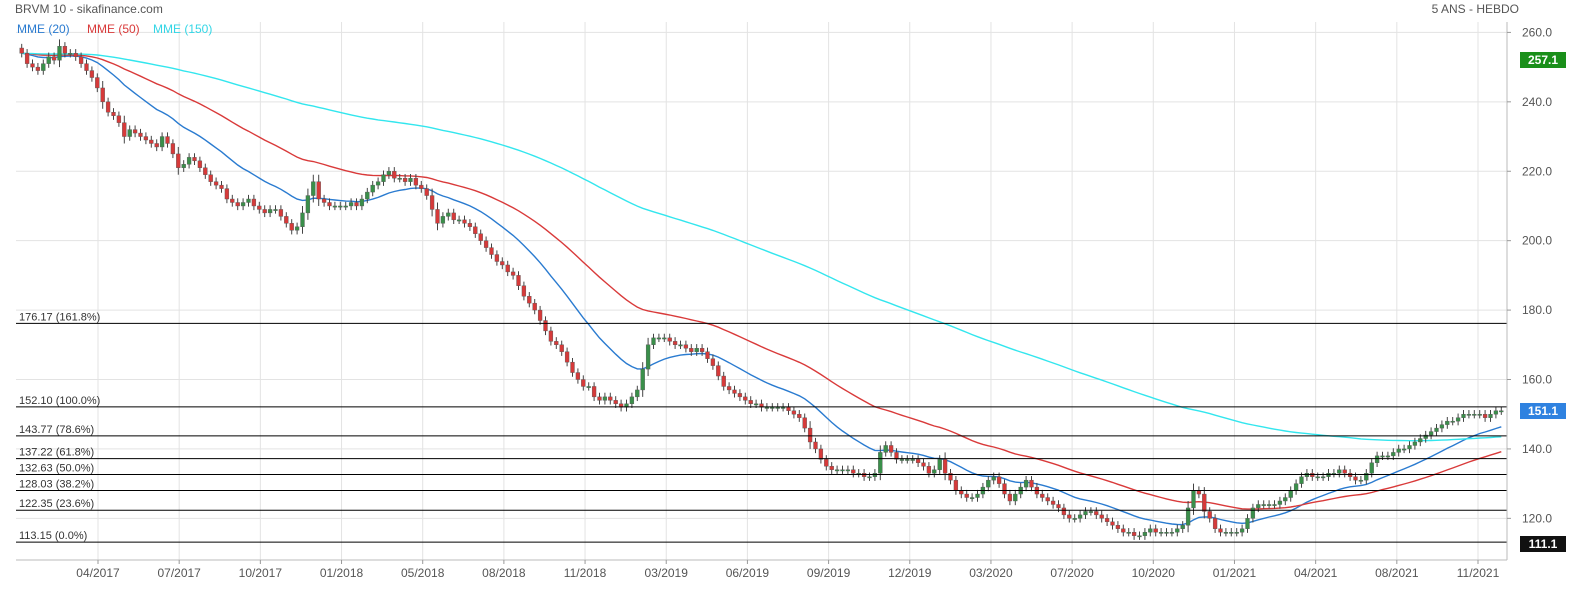 This screenshot has width=1573, height=590. Describe the element at coordinates (59, 401) in the screenshot. I see `fib-label: 152.10 (100.0%)` at that location.